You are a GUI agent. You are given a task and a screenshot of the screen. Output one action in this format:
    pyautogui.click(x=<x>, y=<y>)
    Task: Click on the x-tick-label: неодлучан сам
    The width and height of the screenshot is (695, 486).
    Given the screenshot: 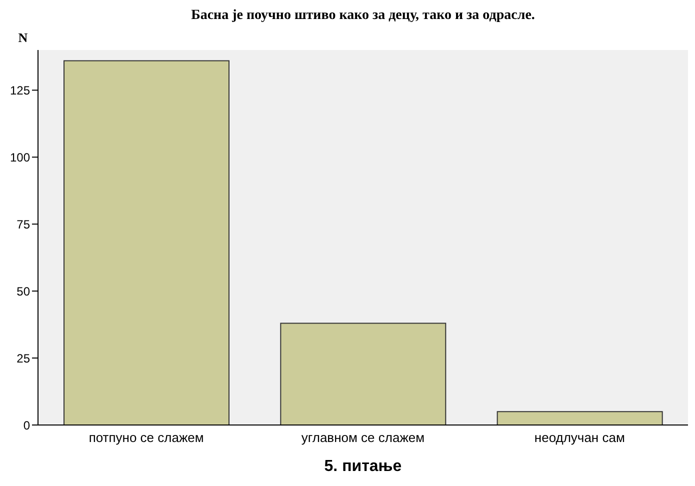 What is the action you would take?
    pyautogui.click(x=579, y=438)
    